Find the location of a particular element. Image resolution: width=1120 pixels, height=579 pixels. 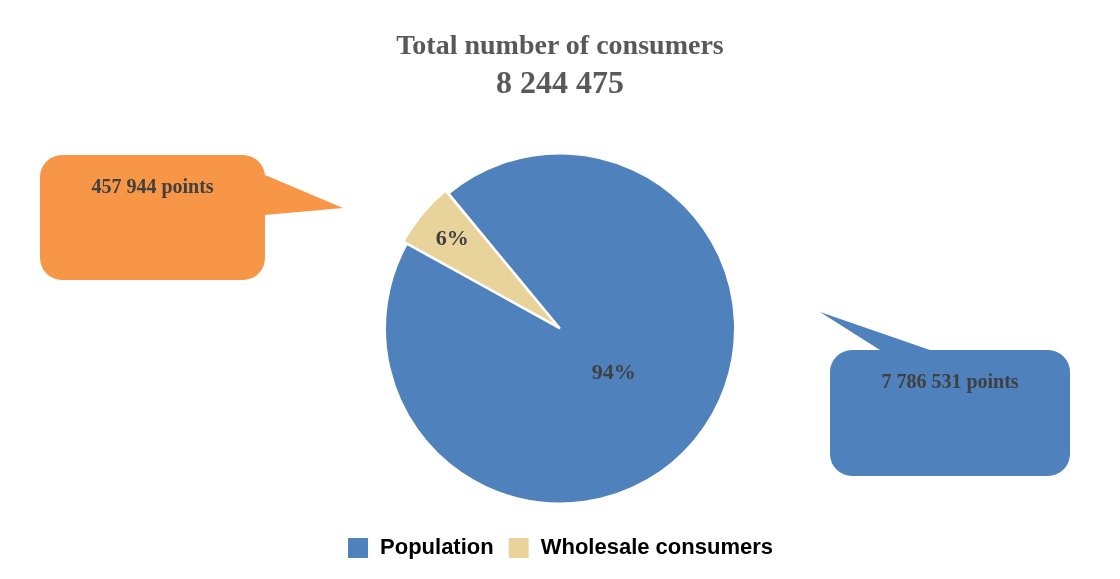

data-label: 94% is located at coordinates (613, 371).